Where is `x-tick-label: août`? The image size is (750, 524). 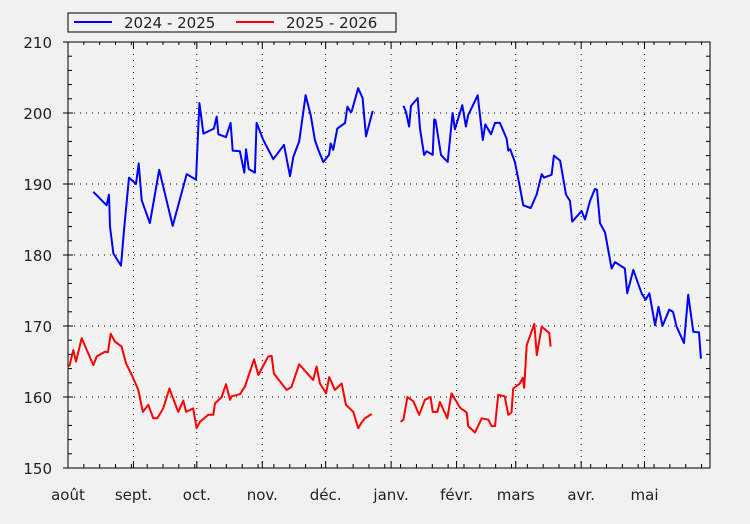
x-tick-label: août is located at coordinates (68, 495).